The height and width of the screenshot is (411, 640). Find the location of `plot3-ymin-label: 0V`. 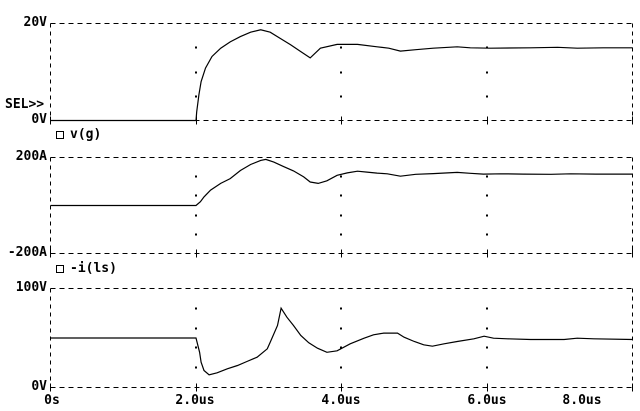

plot3-ymin-label: 0V is located at coordinates (39, 386).